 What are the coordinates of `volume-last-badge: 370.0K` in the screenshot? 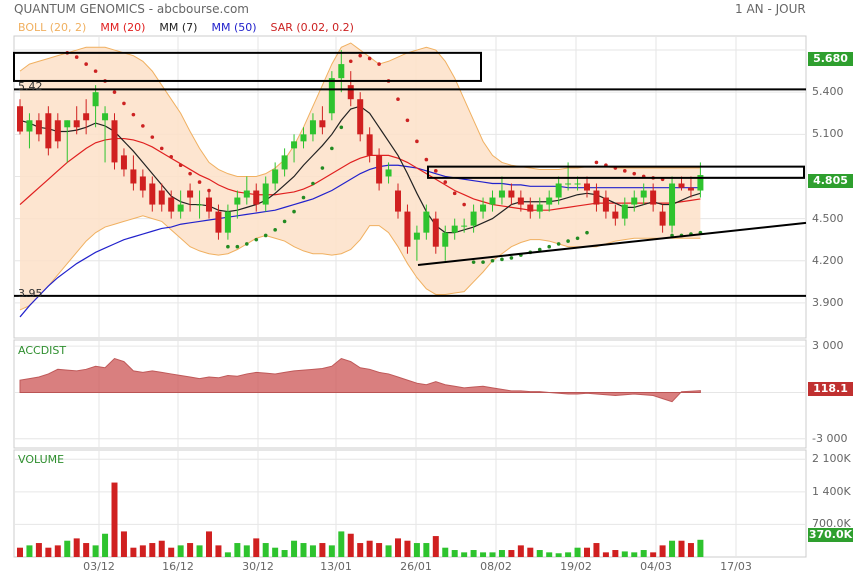 It's located at (830, 535).